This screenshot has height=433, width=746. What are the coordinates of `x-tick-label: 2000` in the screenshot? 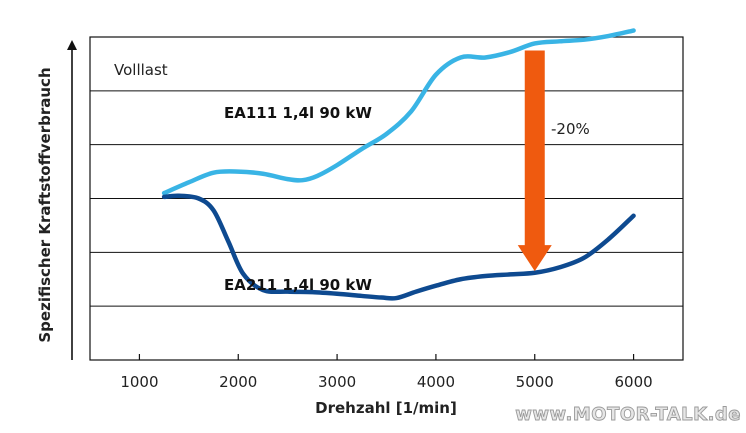 It's located at (238, 382).